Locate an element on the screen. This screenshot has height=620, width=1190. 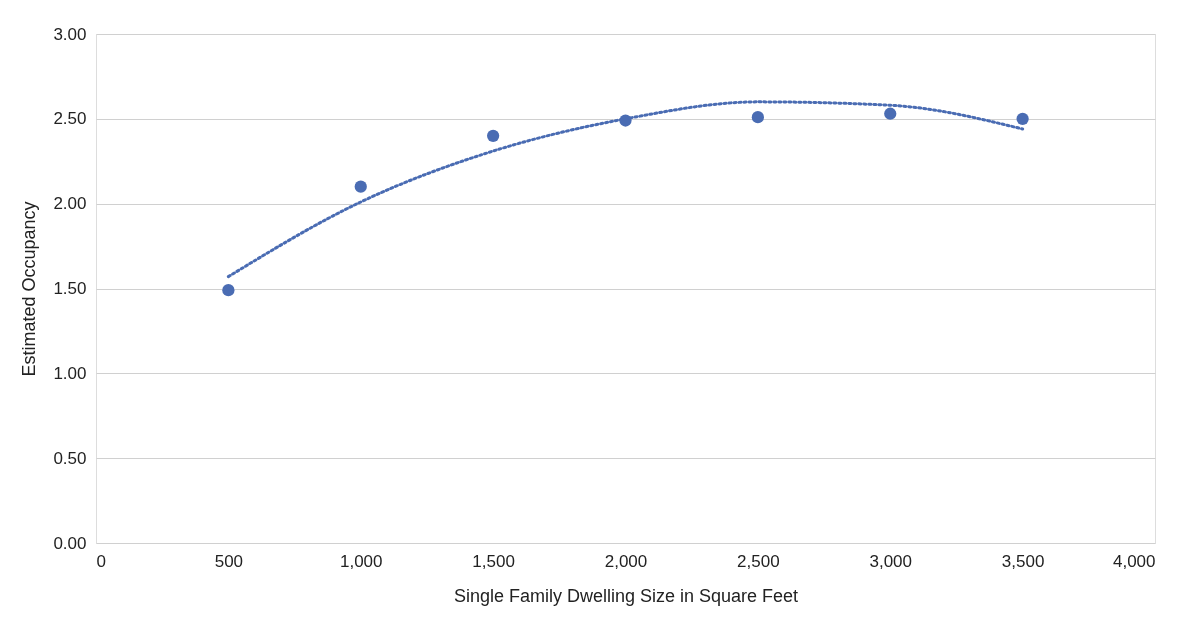
y-axis-title: Estimated Occupancy is located at coordinates (29, 289).